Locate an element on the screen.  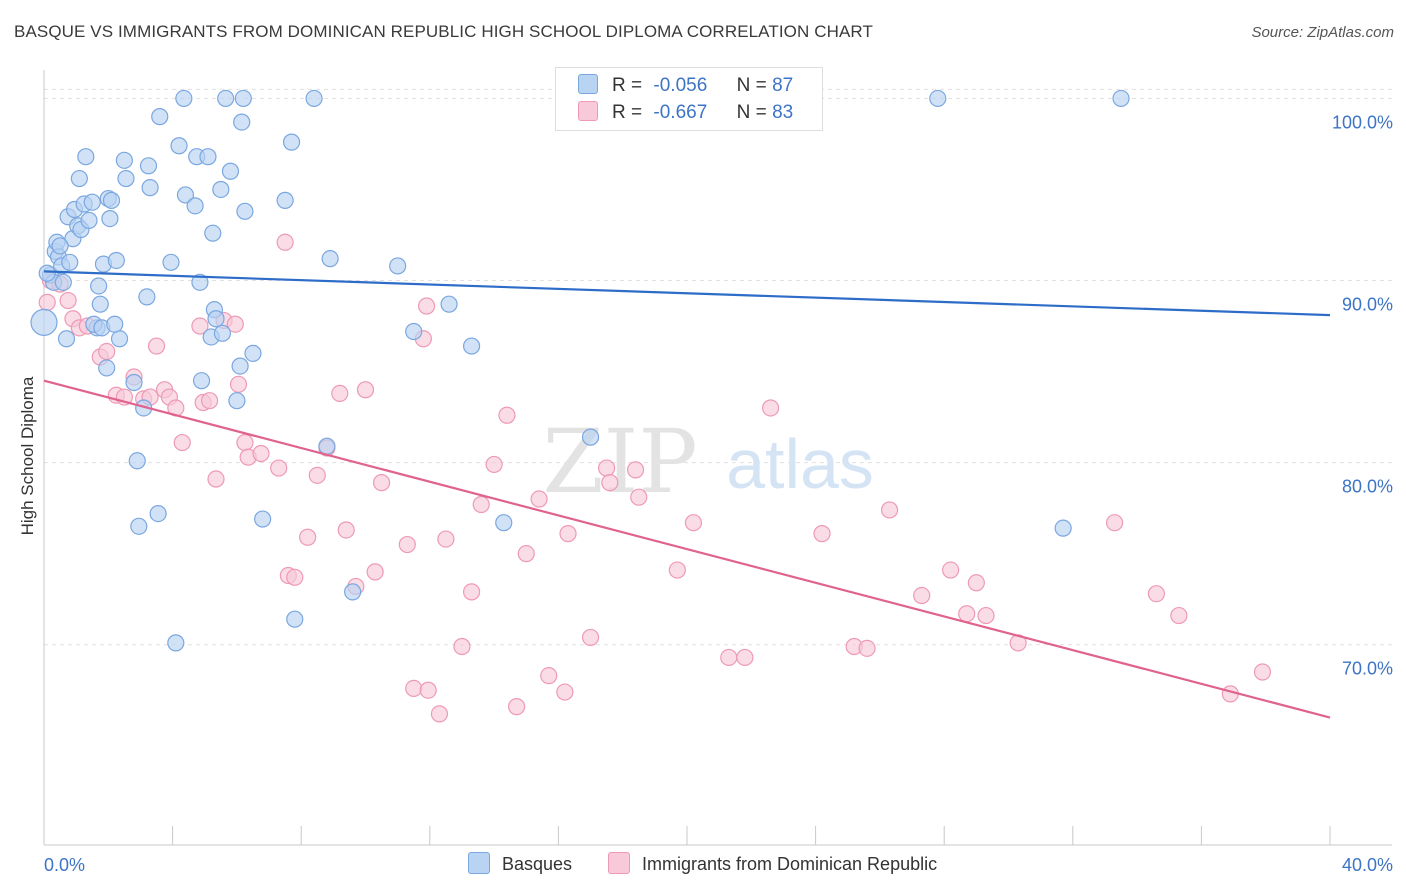
y-tick-label: 90.0% is located at coordinates (1367, 305).